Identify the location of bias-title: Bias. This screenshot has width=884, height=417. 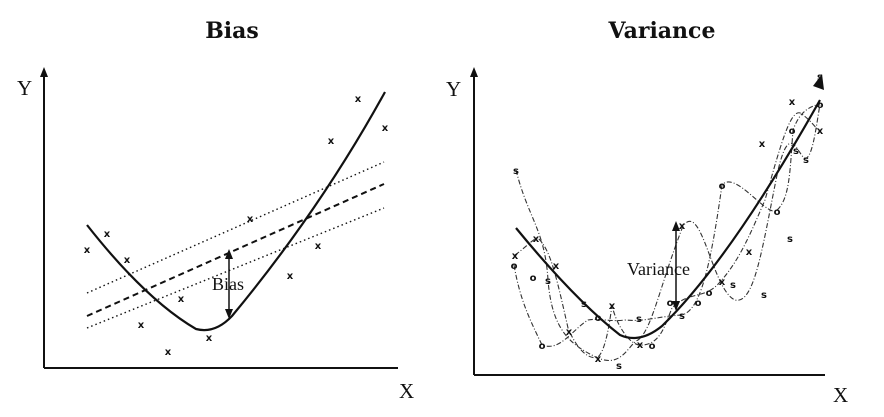
(232, 31).